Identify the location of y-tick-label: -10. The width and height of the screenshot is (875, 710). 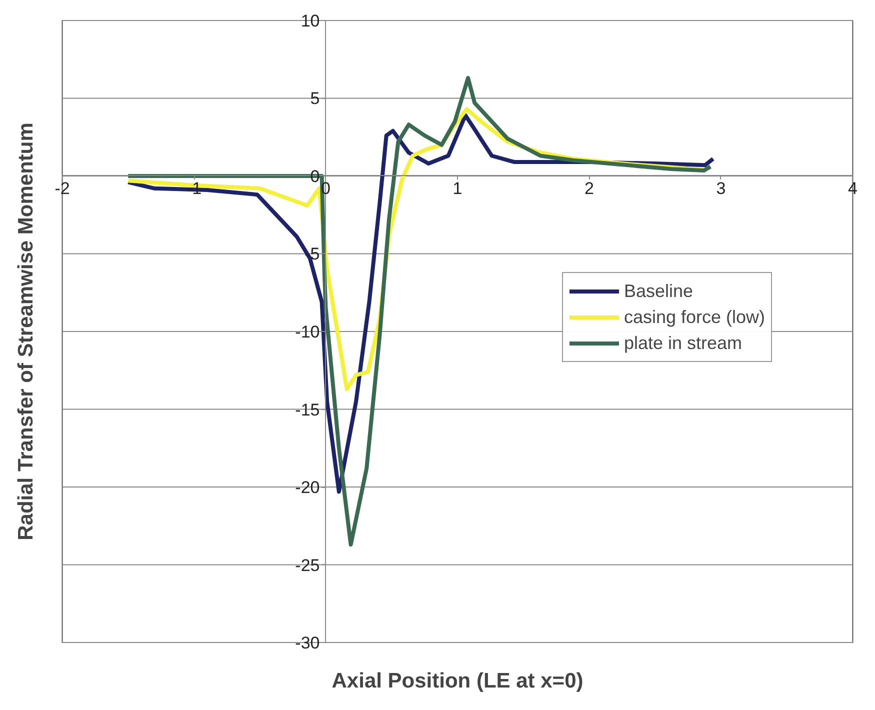
(307, 332).